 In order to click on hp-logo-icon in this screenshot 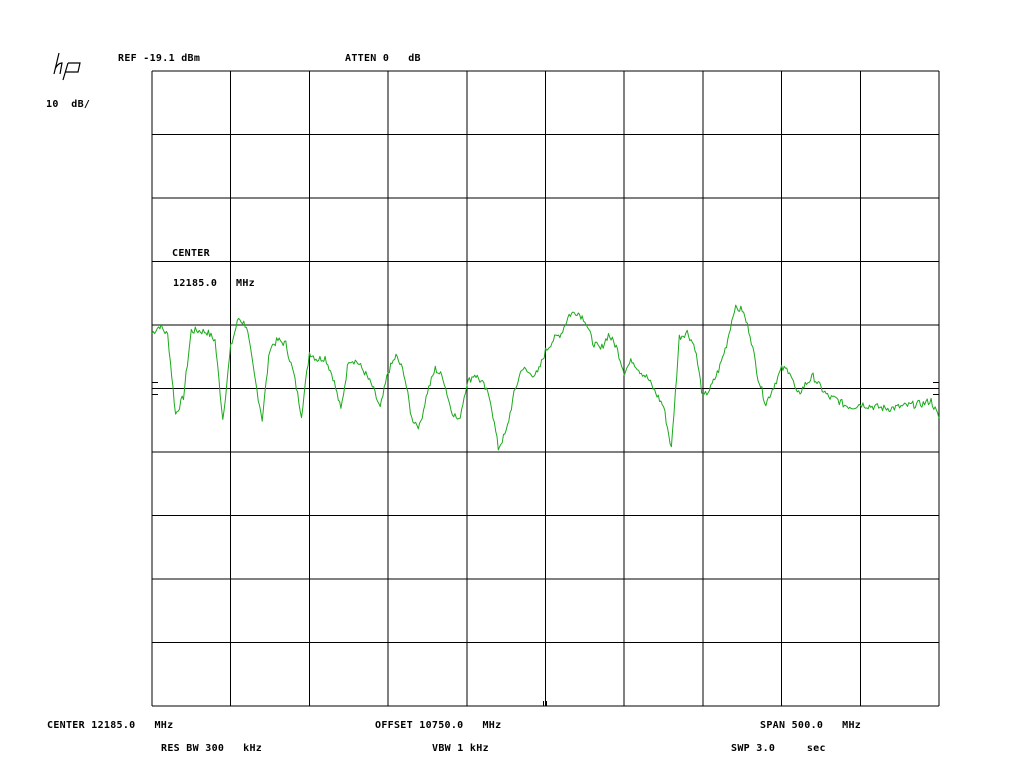, I will do `click(67, 66)`.